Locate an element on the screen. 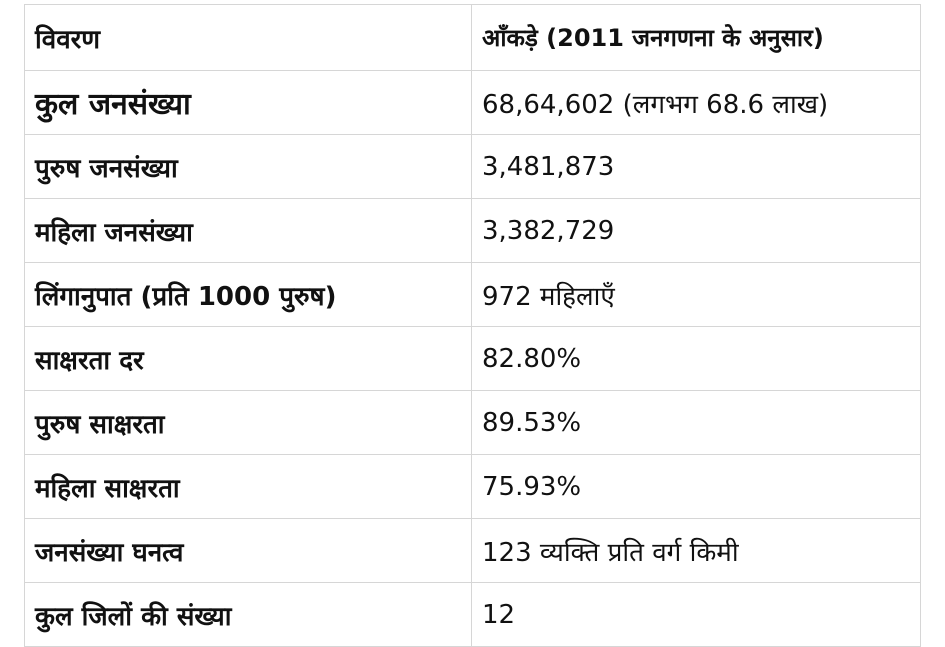 The image size is (945, 647). table-row: पुरुष साक्षरता 89.53% is located at coordinates (472, 422).